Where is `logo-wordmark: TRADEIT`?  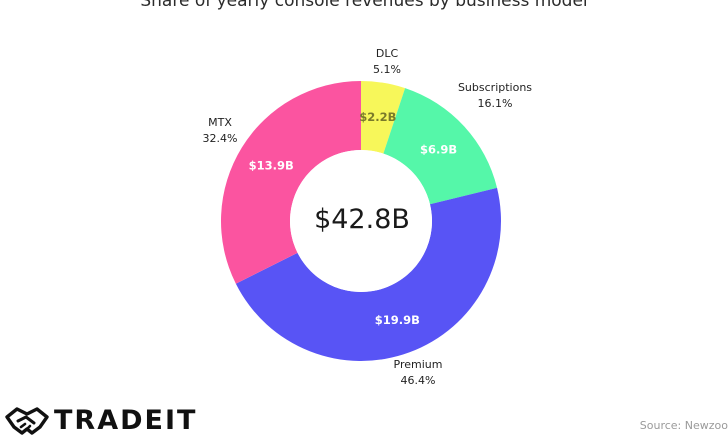
logo-wordmark: TRADEIT is located at coordinates (126, 420).